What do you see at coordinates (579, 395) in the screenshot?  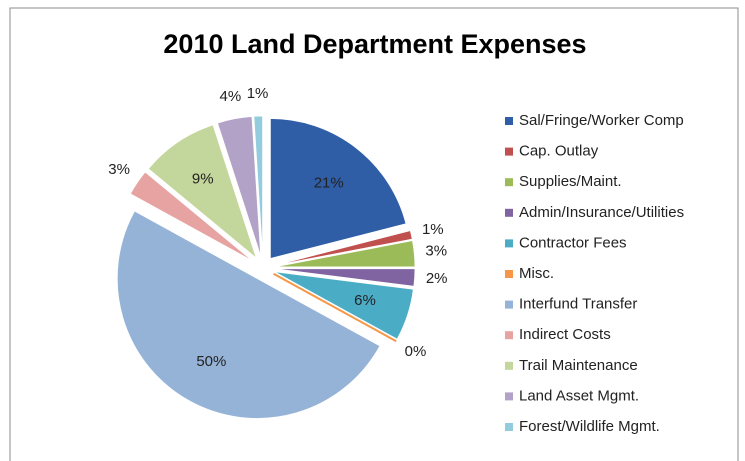 I see `legend-label: Land Asset Mgmt.` at bounding box center [579, 395].